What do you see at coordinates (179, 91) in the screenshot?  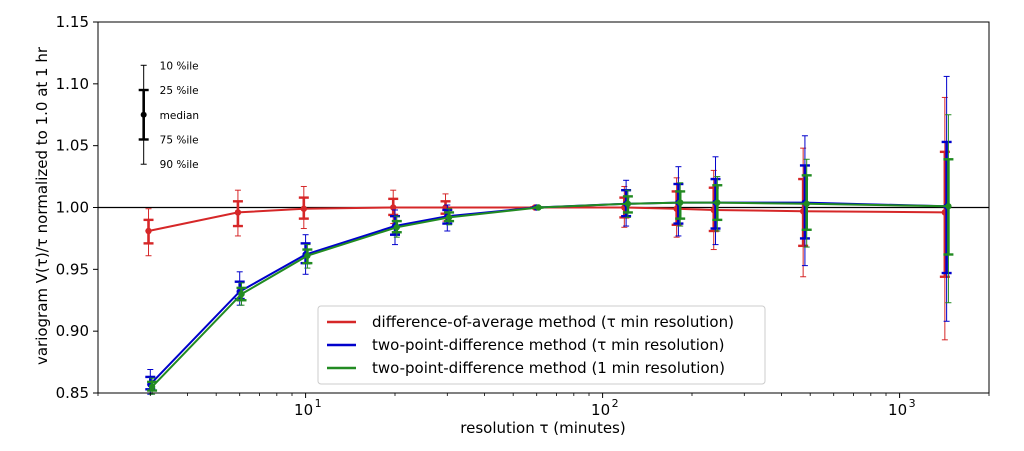 I see `key-label-2: 25 %ile` at bounding box center [179, 91].